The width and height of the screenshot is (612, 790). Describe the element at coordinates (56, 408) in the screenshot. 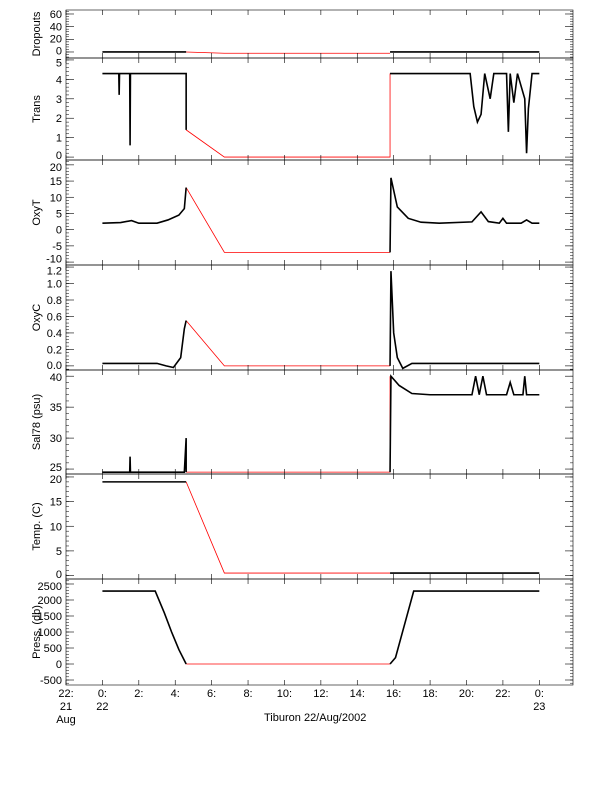

I see `y-tick-label: 35` at that location.